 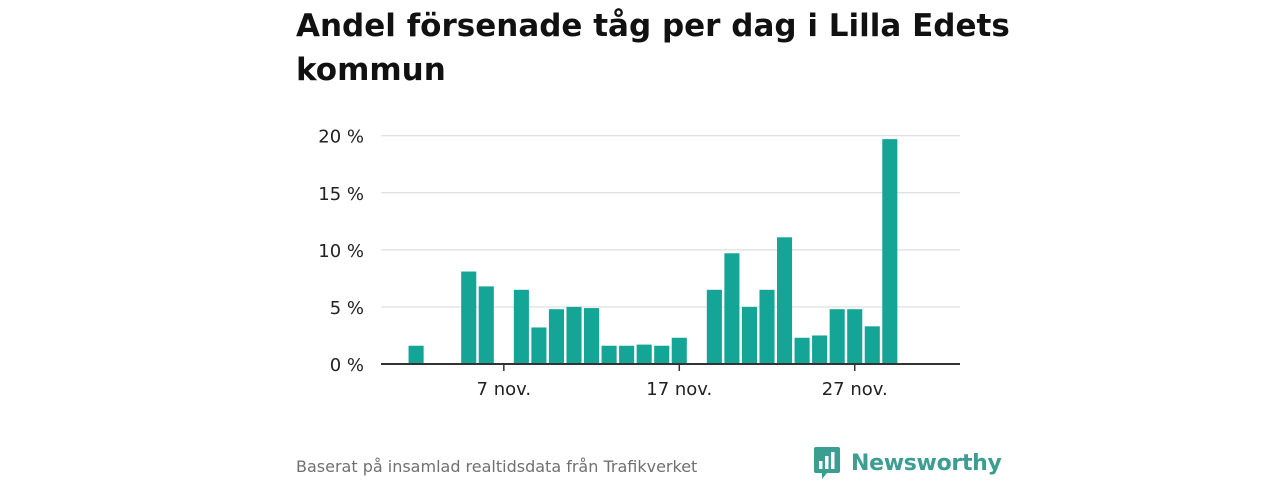 What do you see at coordinates (504, 389) in the screenshot?
I see `x-tick-label: 7 nov.` at bounding box center [504, 389].